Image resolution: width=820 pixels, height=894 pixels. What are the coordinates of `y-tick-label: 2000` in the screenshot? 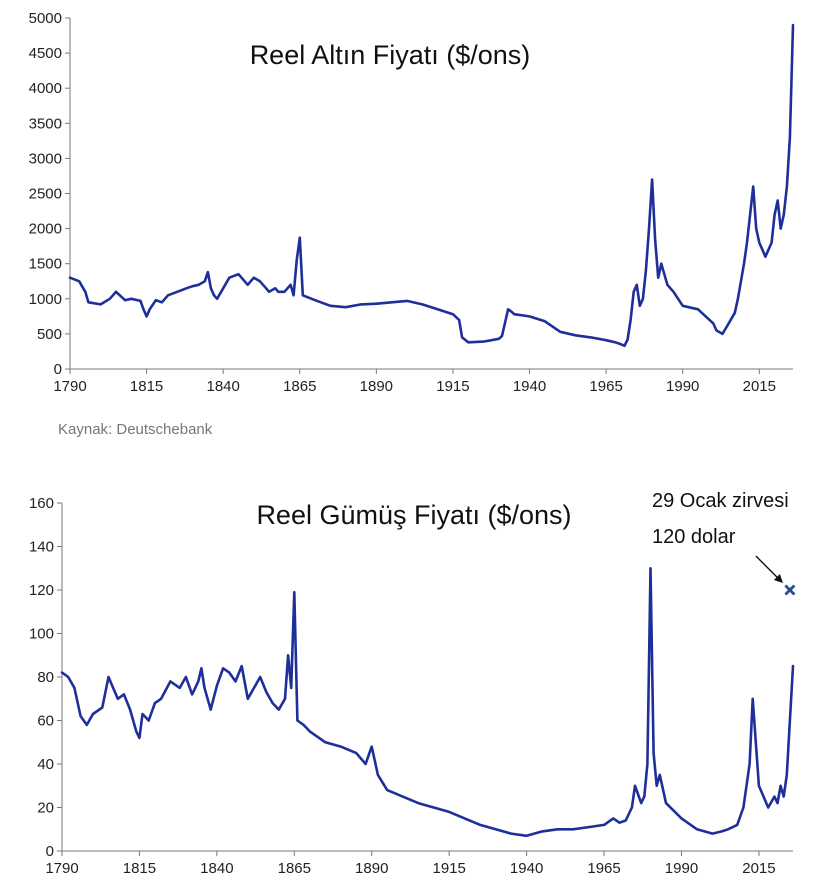 It's located at (45, 229).